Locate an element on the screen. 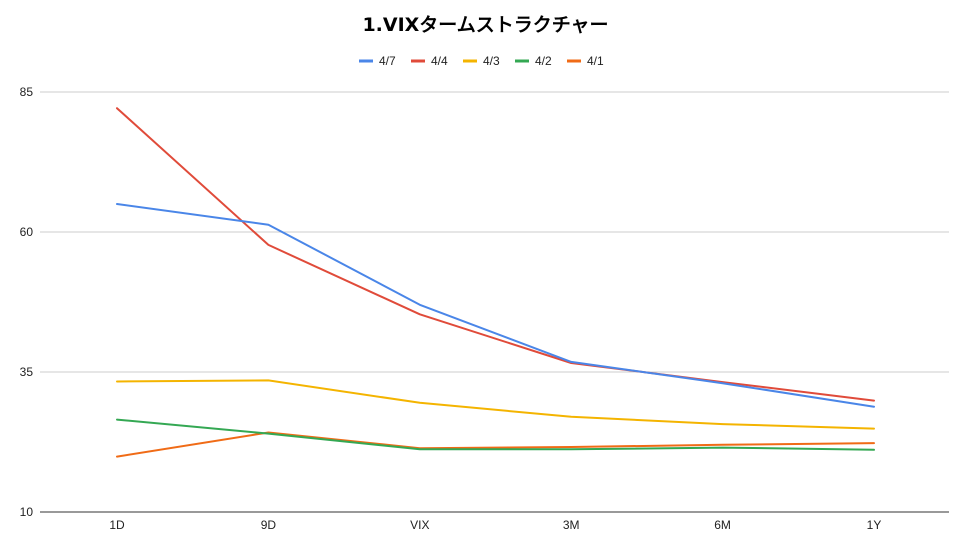 Image resolution: width=971 pixels, height=553 pixels. legend-label: 4/2 is located at coordinates (543, 61).